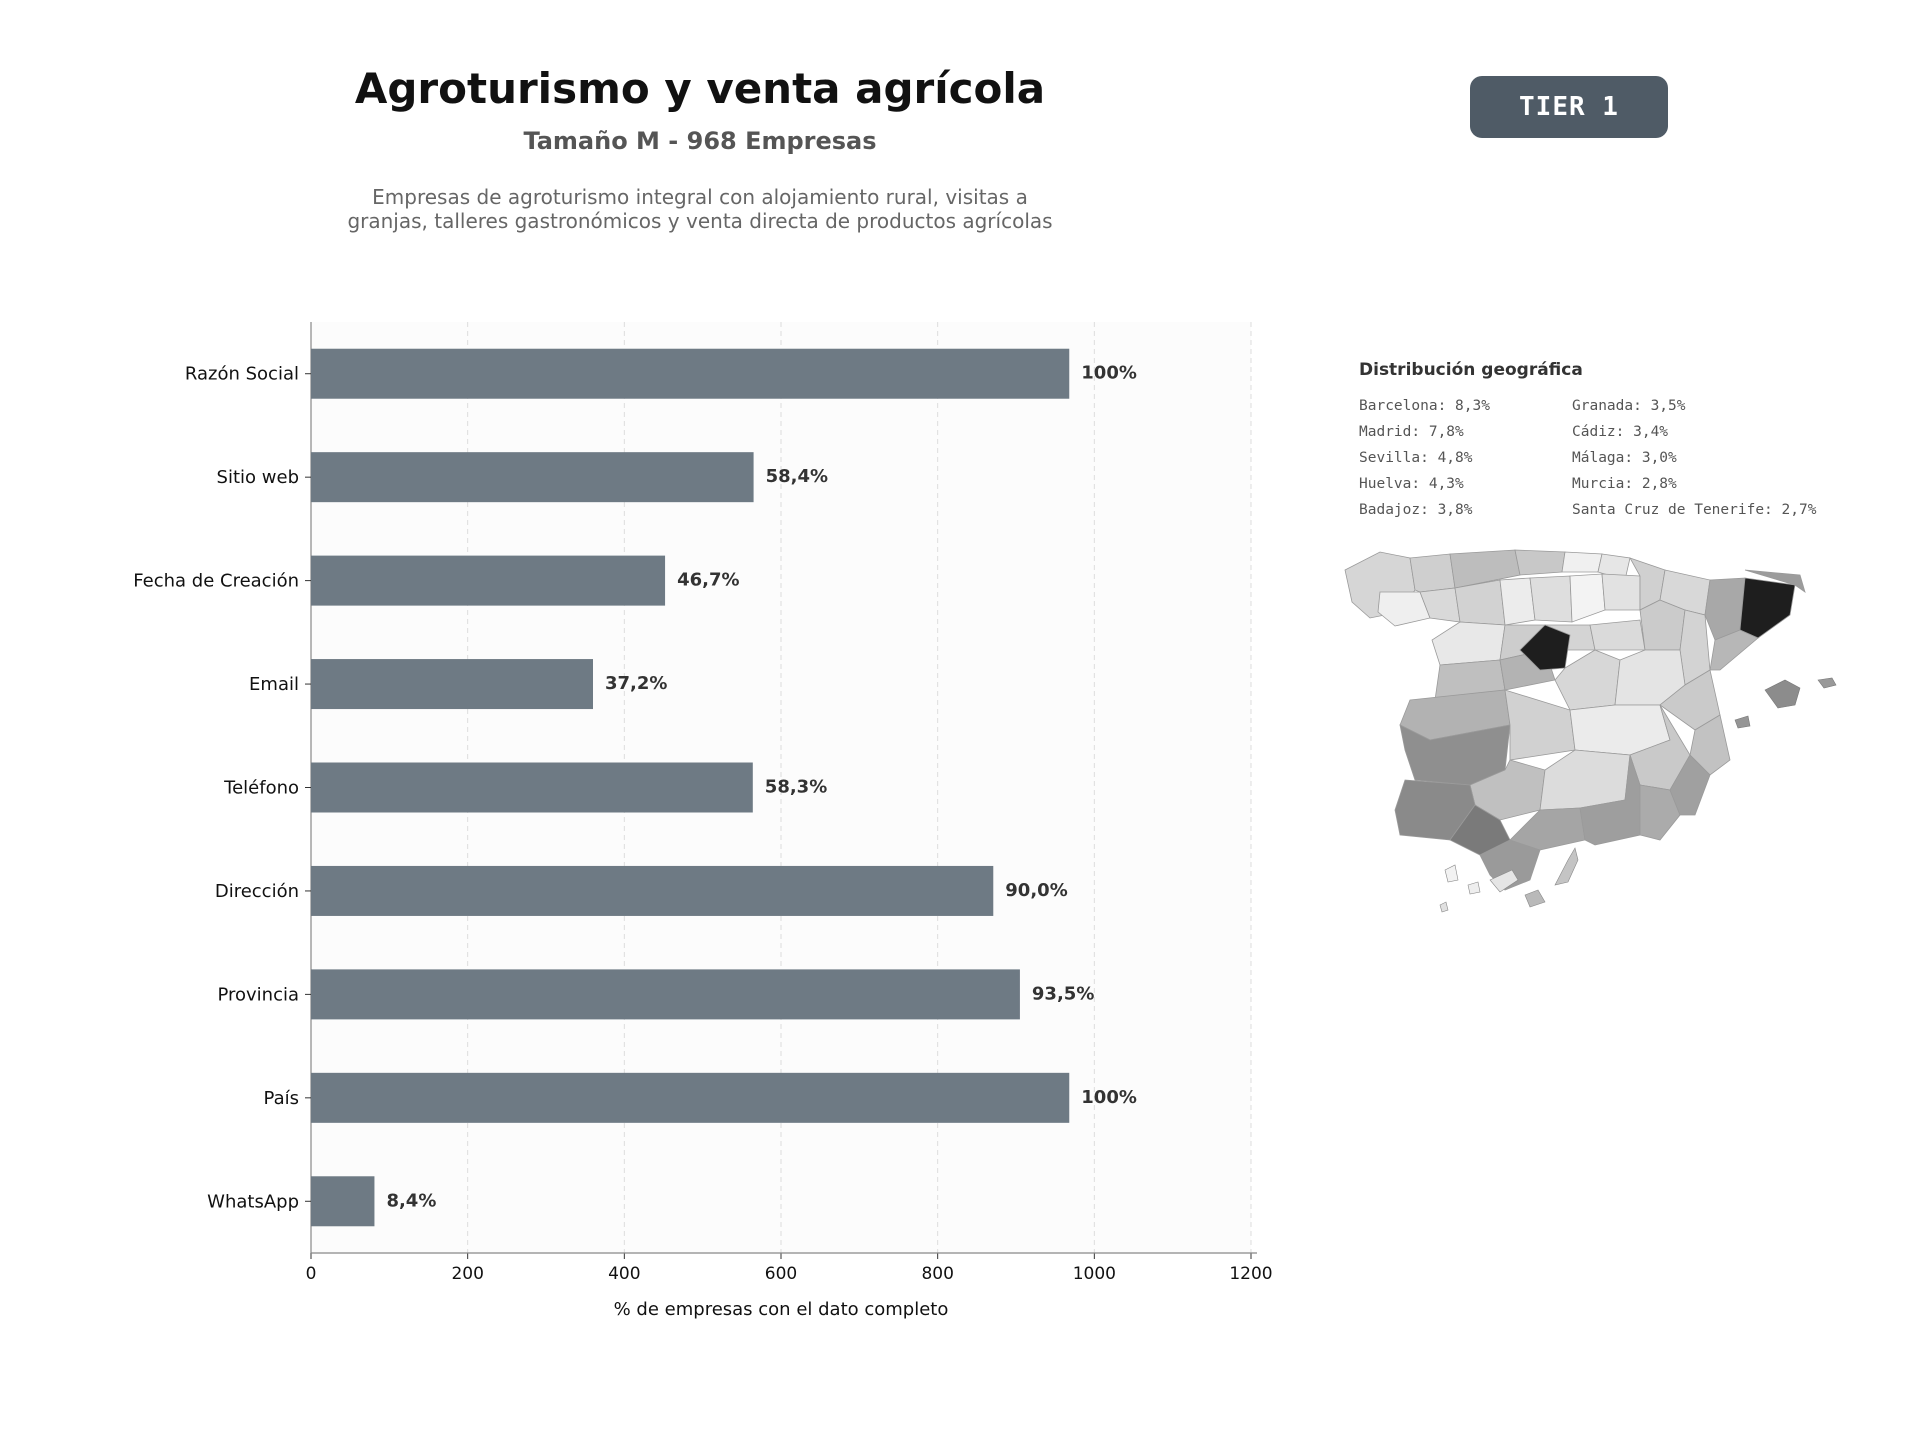 The image size is (1920, 1440). Describe the element at coordinates (624, 1274) in the screenshot. I see `x-tick-label: 400` at that location.